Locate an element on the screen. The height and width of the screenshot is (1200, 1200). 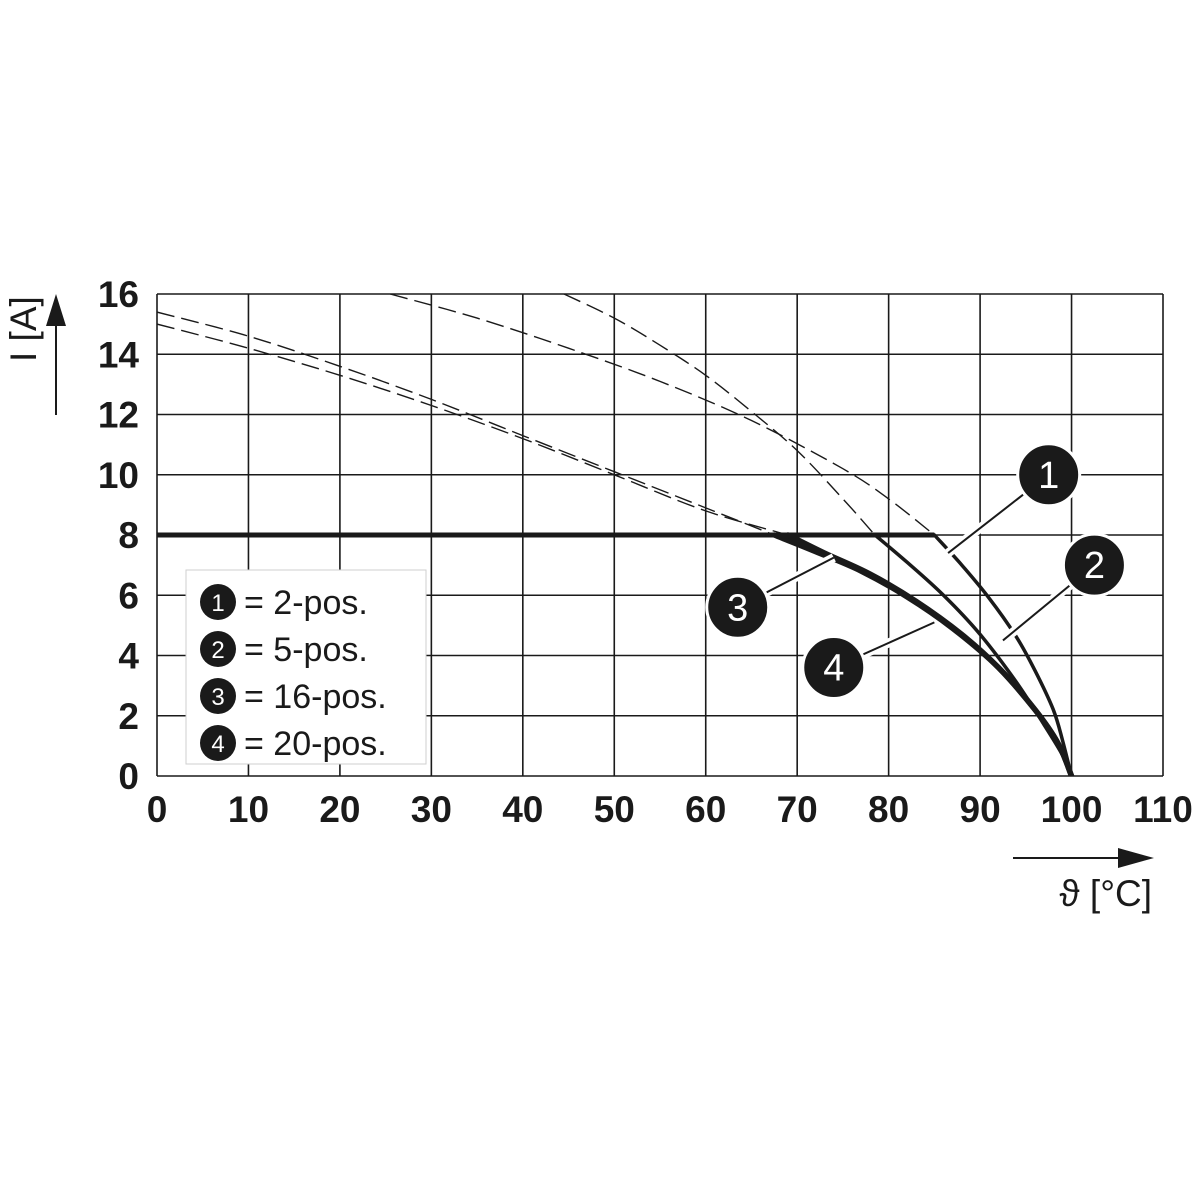
y-tick-label: 14 is located at coordinates (119, 354).